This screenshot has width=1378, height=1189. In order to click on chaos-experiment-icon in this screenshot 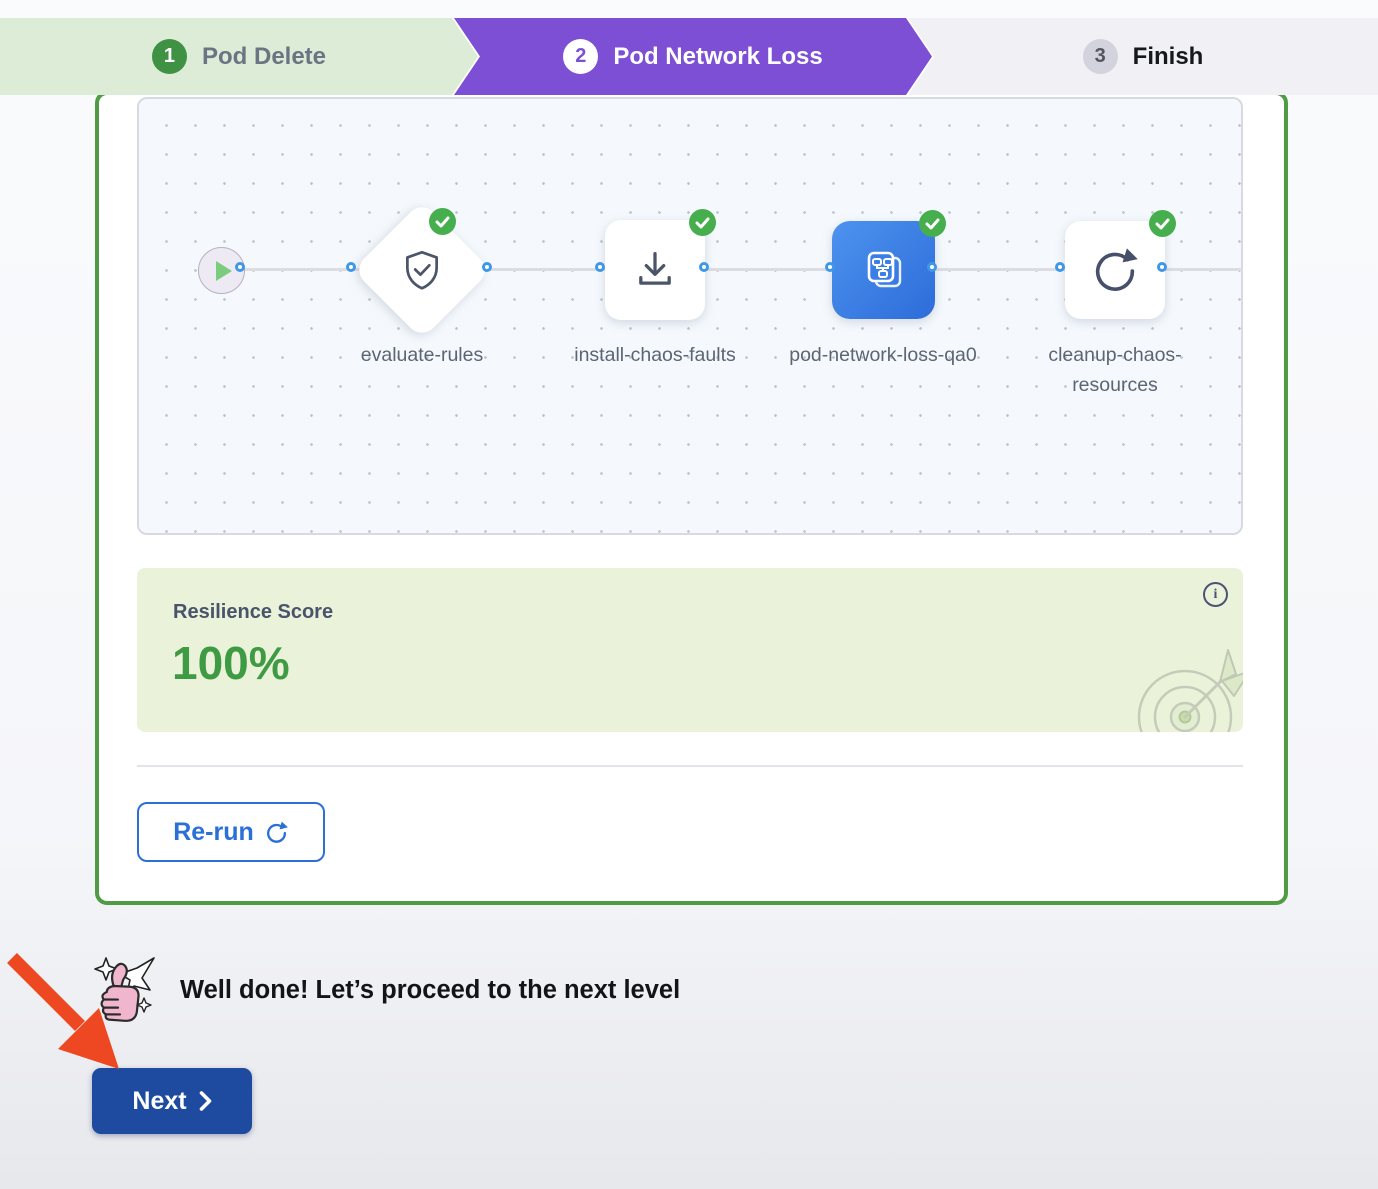, I will do `click(884, 269)`.